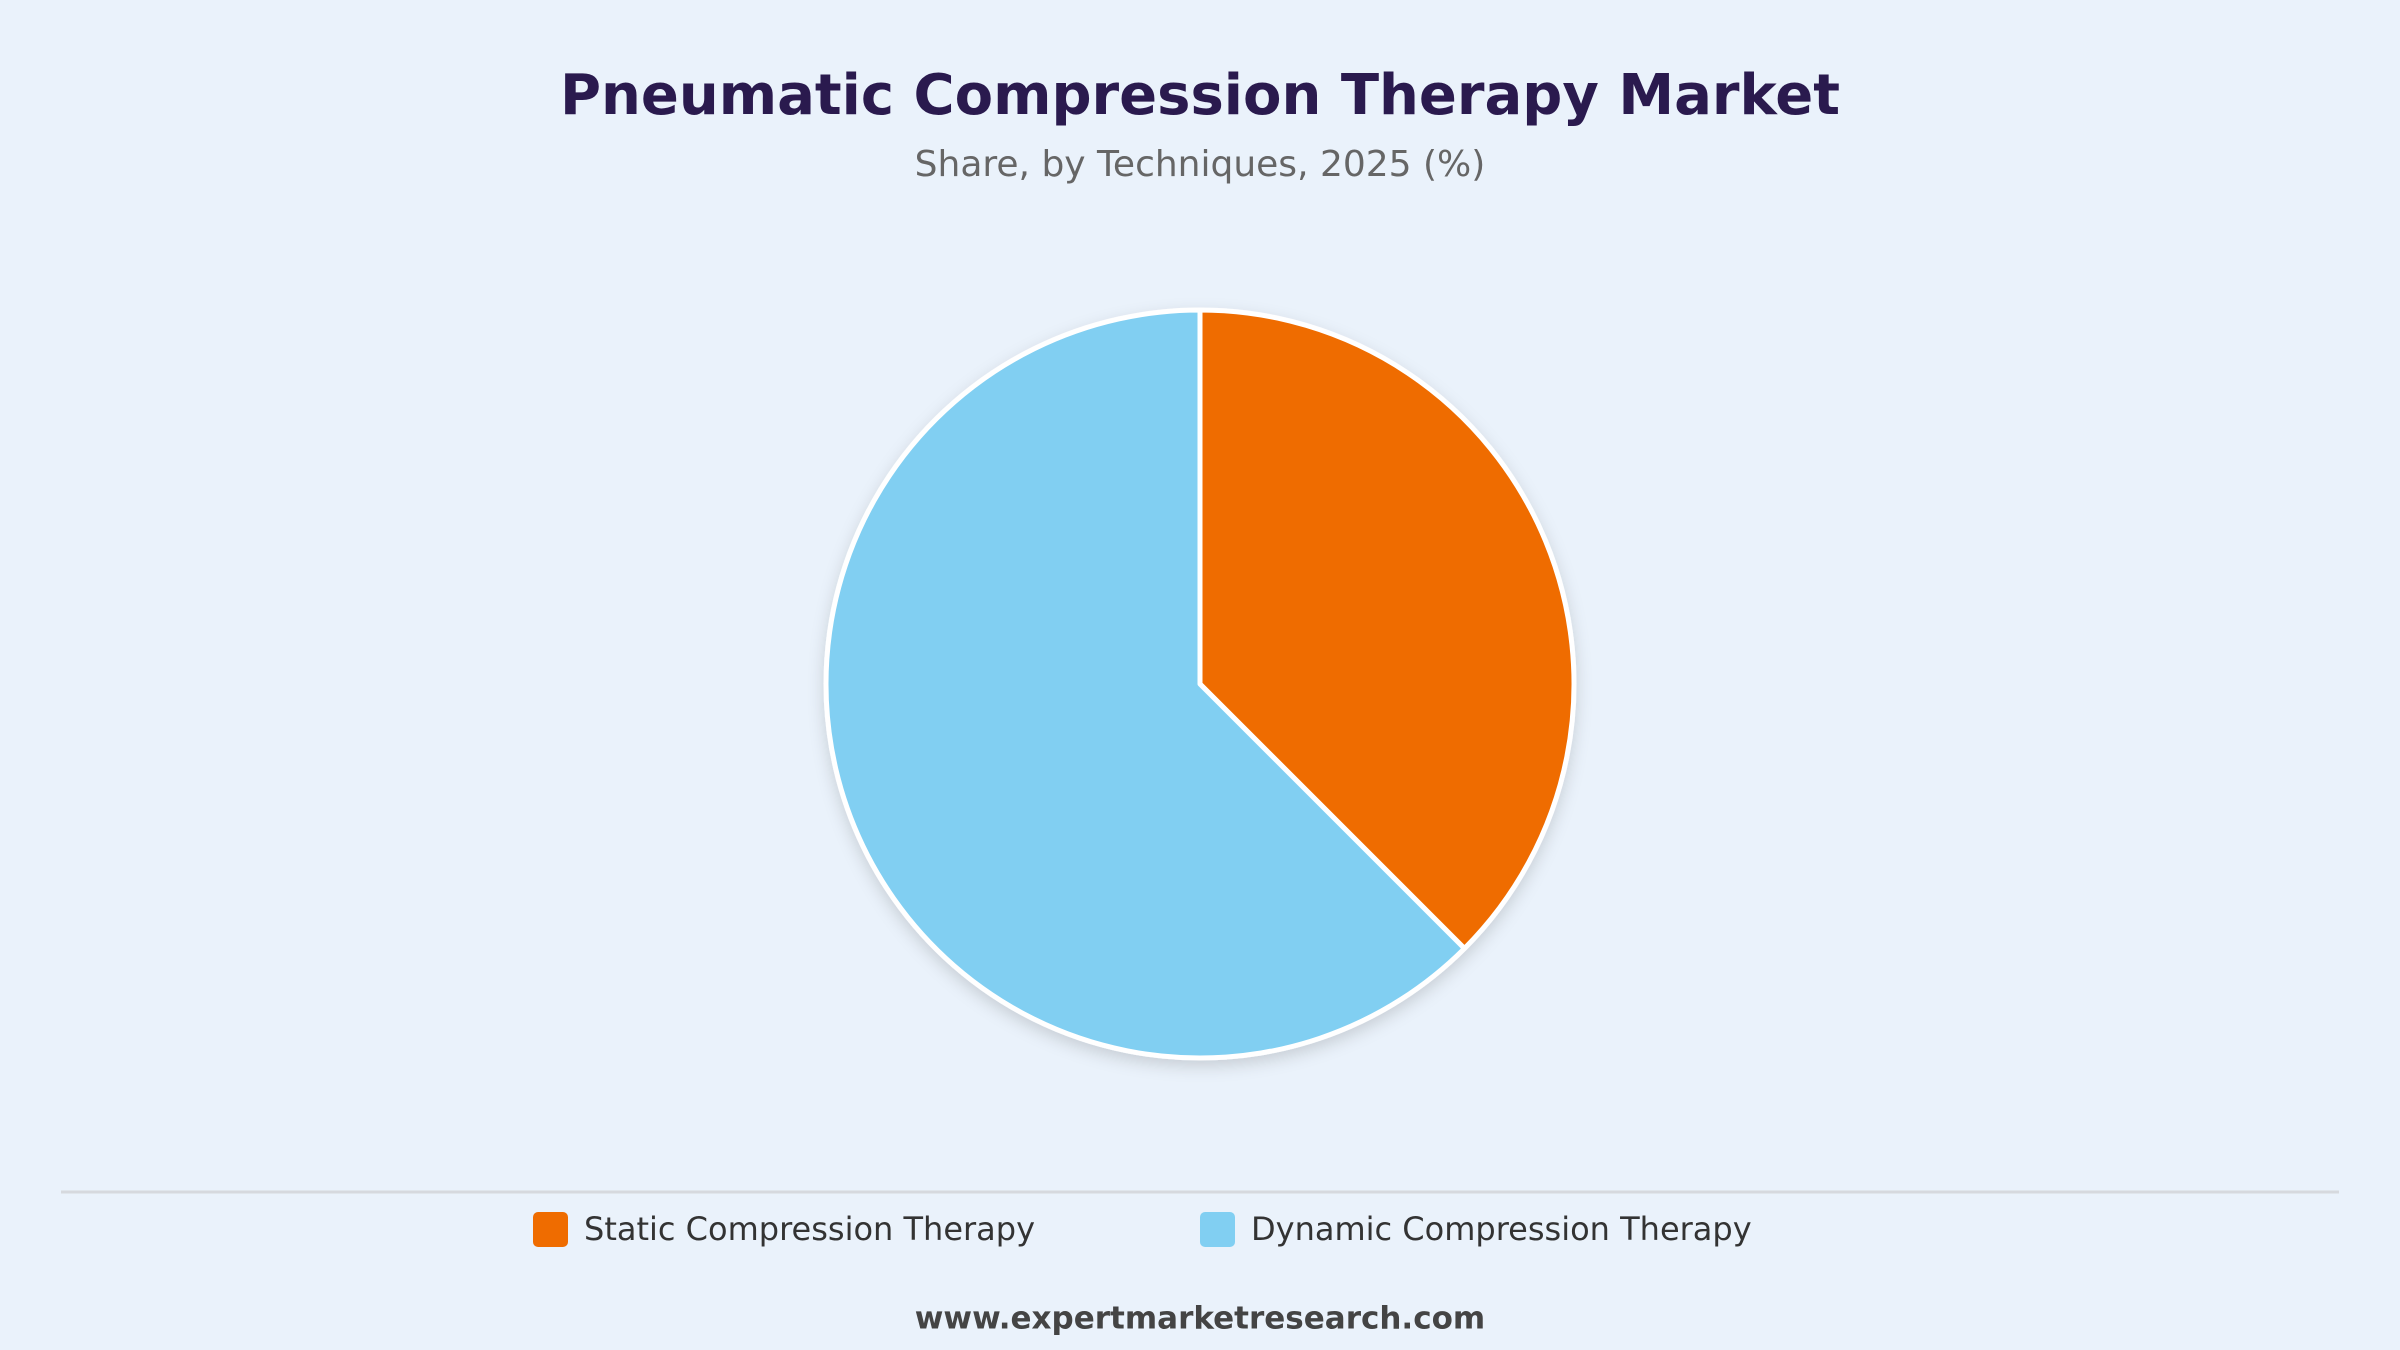 This screenshot has width=2400, height=1350. I want to click on legend-label: Dynamic Compression Therapy, so click(1501, 1229).